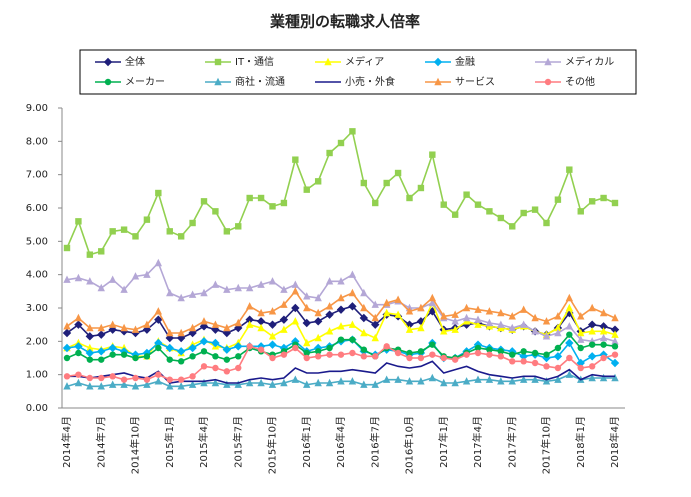 The height and width of the screenshot is (497, 691). Describe the element at coordinates (37, 408) in the screenshot. I see `y-tick-label: 0.00` at that location.